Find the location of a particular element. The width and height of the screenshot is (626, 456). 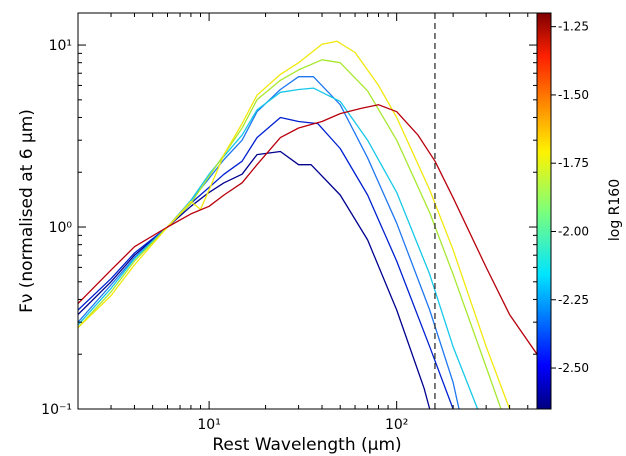

colorbar-tick-label: -1.25 is located at coordinates (573, 27).